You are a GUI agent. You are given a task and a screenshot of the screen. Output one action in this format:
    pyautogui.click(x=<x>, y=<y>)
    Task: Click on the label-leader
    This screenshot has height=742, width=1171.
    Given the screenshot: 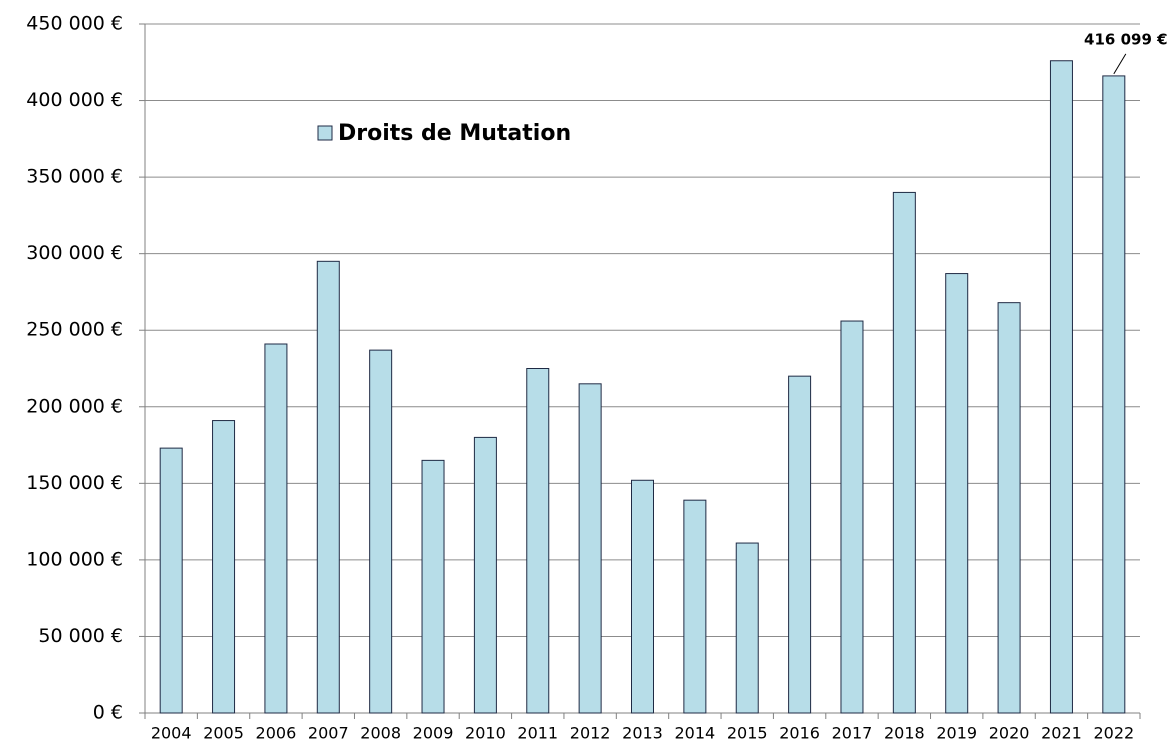 What is the action you would take?
    pyautogui.click(x=1120, y=64)
    